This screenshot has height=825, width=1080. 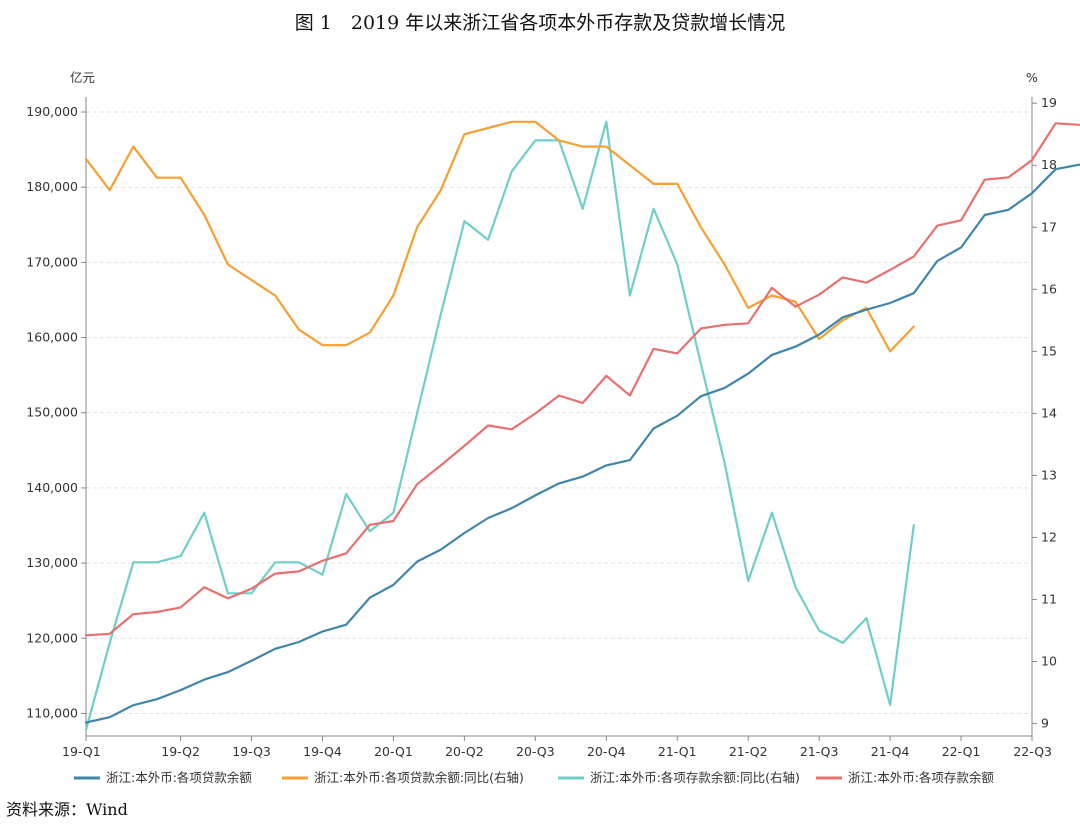 What do you see at coordinates (1049, 412) in the screenshot?
I see `right-tick-label-5: 14` at bounding box center [1049, 412].